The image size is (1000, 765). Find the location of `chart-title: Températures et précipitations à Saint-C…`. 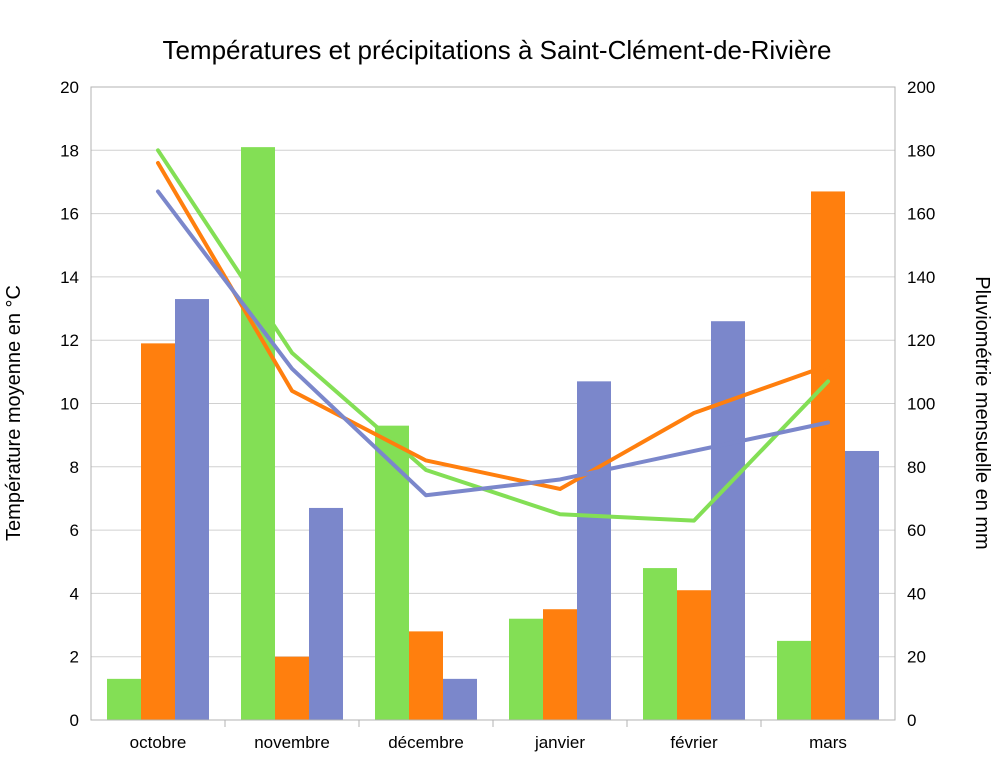

chart-title: Températures et précipitations à Saint-C… is located at coordinates (496, 50).